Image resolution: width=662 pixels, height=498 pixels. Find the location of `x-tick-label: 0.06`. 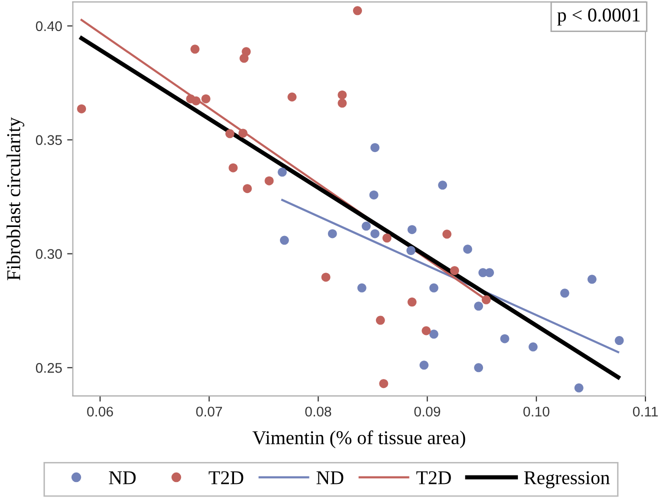

x-tick-label: 0.06 is located at coordinates (100, 411).